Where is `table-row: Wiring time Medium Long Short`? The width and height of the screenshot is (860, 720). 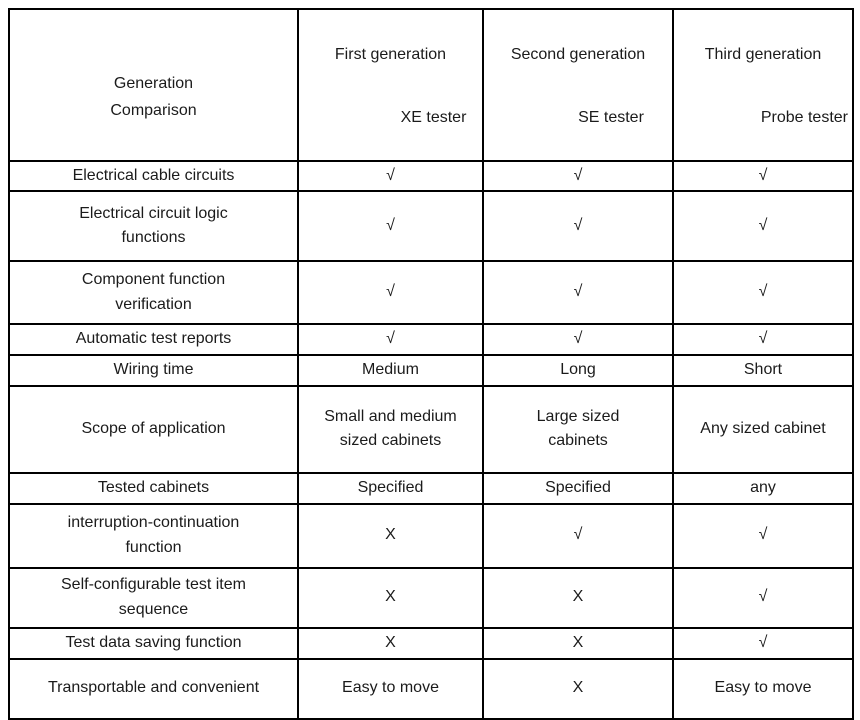 table-row: Wiring time Medium Long Short is located at coordinates (431, 370).